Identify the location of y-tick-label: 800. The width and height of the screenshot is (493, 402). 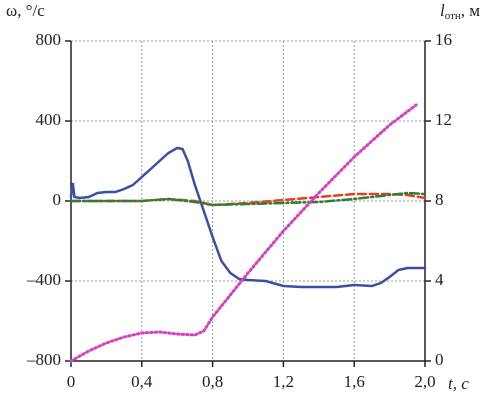
(49, 39).